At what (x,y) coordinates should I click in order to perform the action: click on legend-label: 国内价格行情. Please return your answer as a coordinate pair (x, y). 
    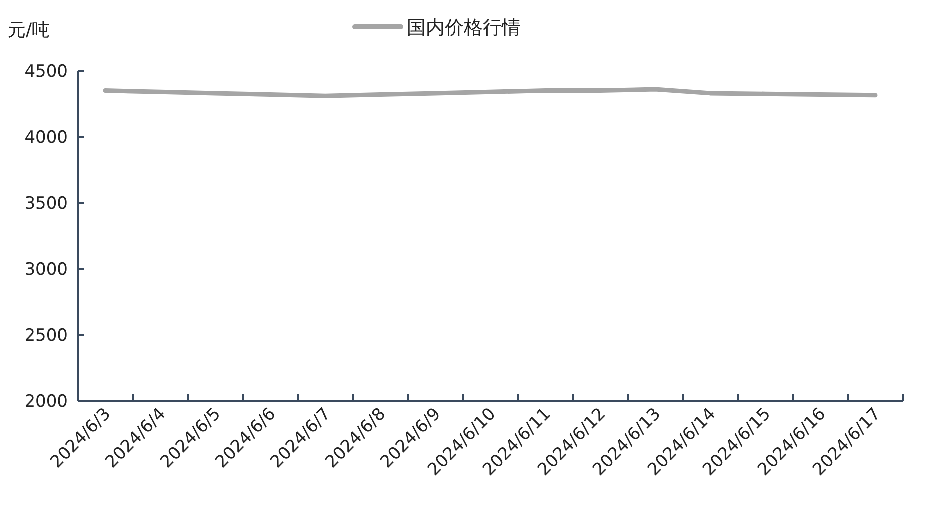
    Looking at the image, I should click on (464, 28).